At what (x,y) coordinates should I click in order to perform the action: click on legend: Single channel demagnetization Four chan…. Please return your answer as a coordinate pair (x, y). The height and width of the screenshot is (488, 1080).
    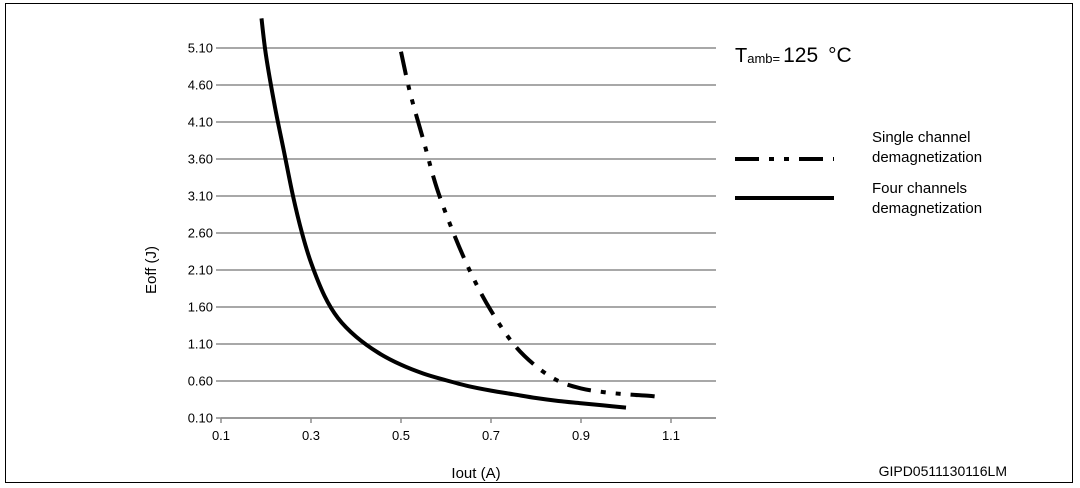
    Looking at the image, I should click on (858, 173).